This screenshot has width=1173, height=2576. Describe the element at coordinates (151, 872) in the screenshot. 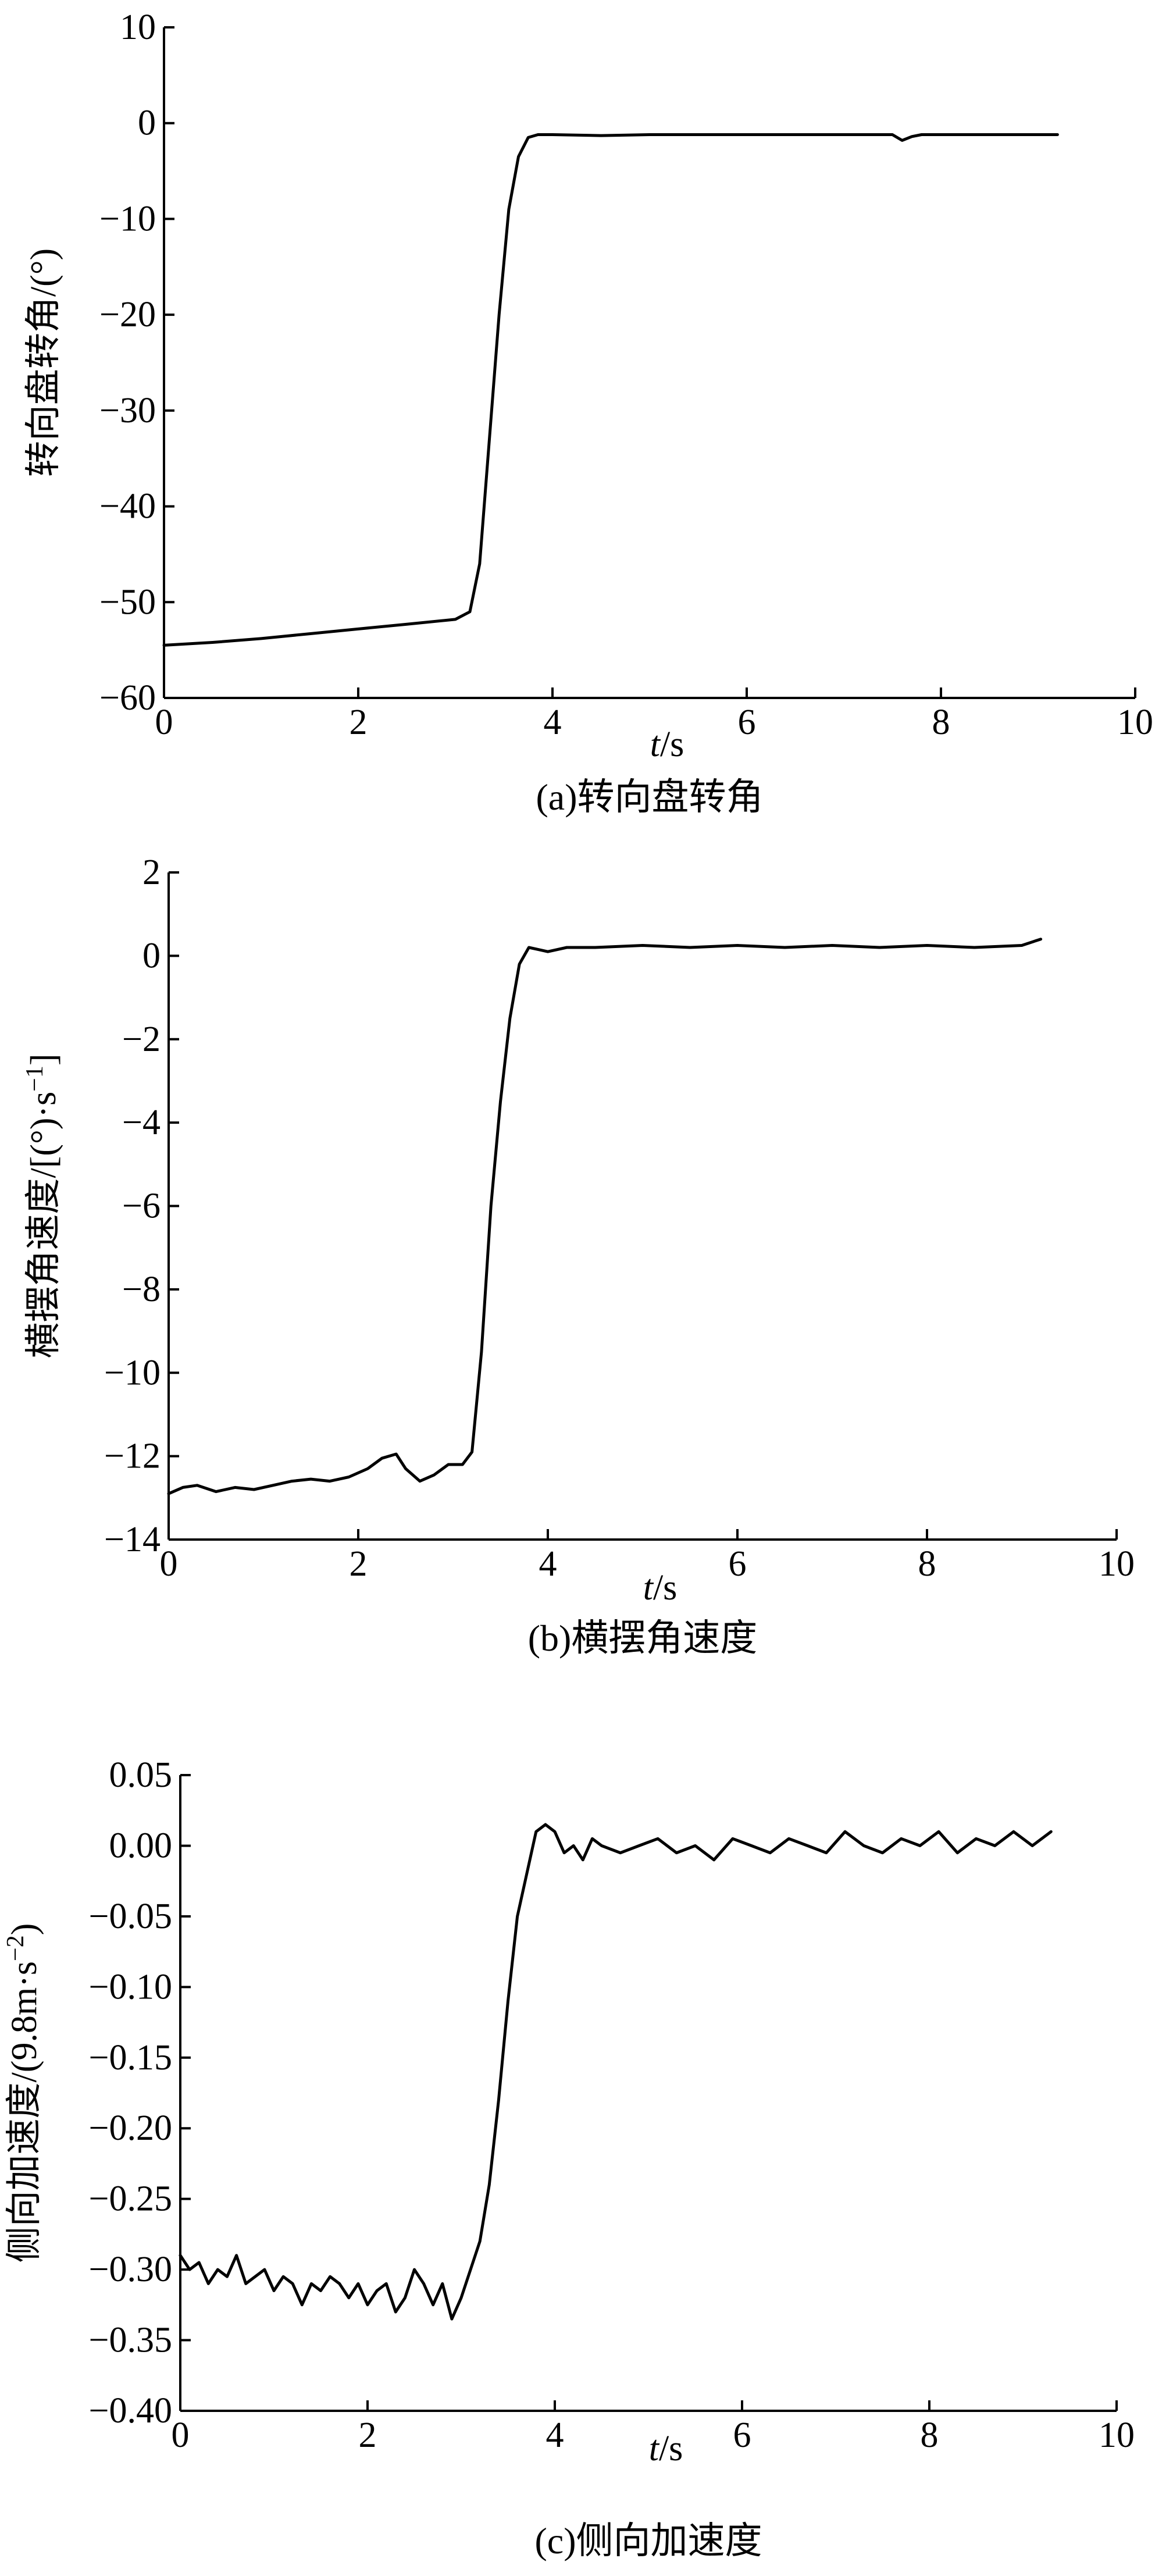

I see `y-tick-label: 2` at that location.